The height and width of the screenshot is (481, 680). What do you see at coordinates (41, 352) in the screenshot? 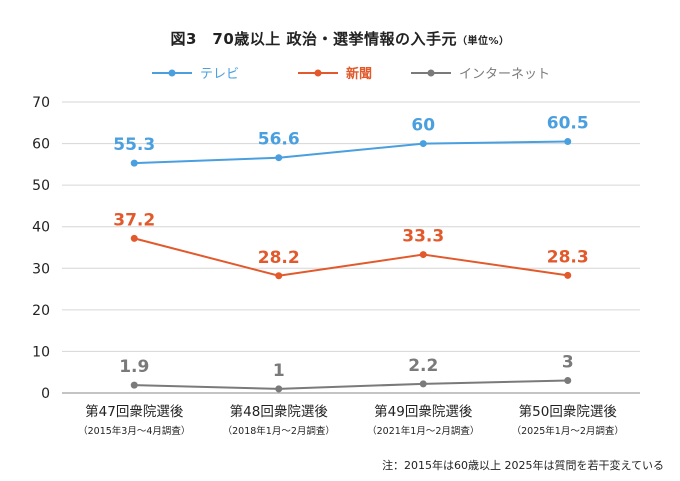
I see `y-tick-label-10: 10` at bounding box center [41, 352].